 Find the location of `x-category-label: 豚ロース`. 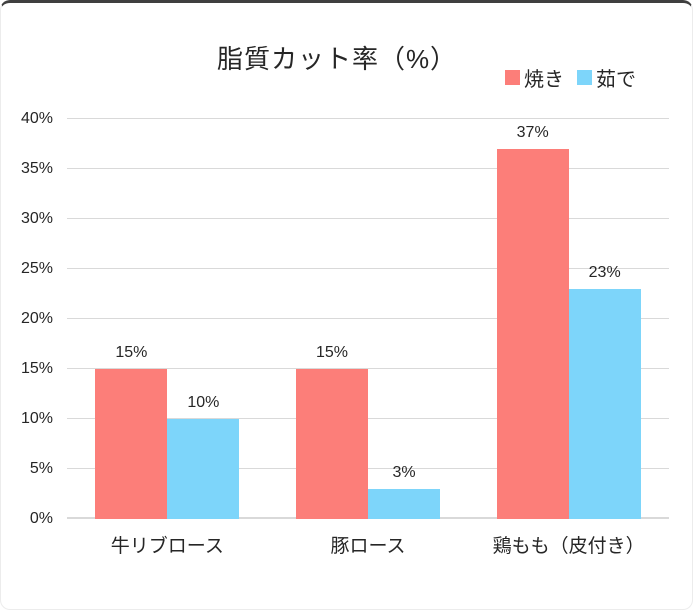

x-category-label: 豚ロース is located at coordinates (368, 546).